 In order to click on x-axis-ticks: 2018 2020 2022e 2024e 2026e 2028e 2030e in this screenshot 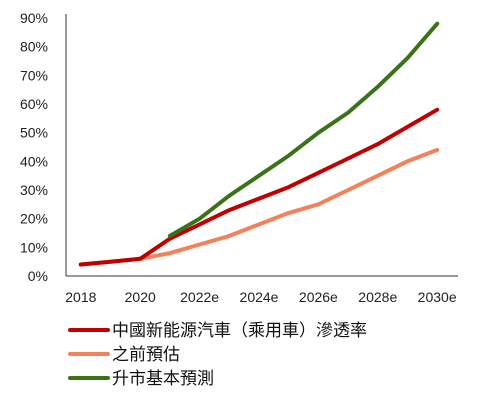, I will do `click(261, 297)`.